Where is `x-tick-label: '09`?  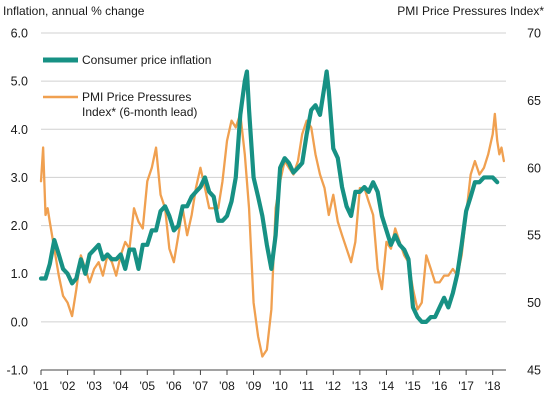
x-tick-label: '09 is located at coordinates (254, 386).